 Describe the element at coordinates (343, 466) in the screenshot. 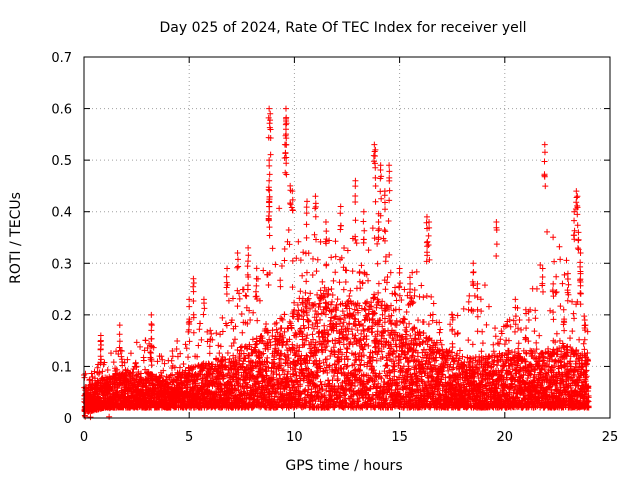

I see `x-axis-label: GPS time / hours` at that location.